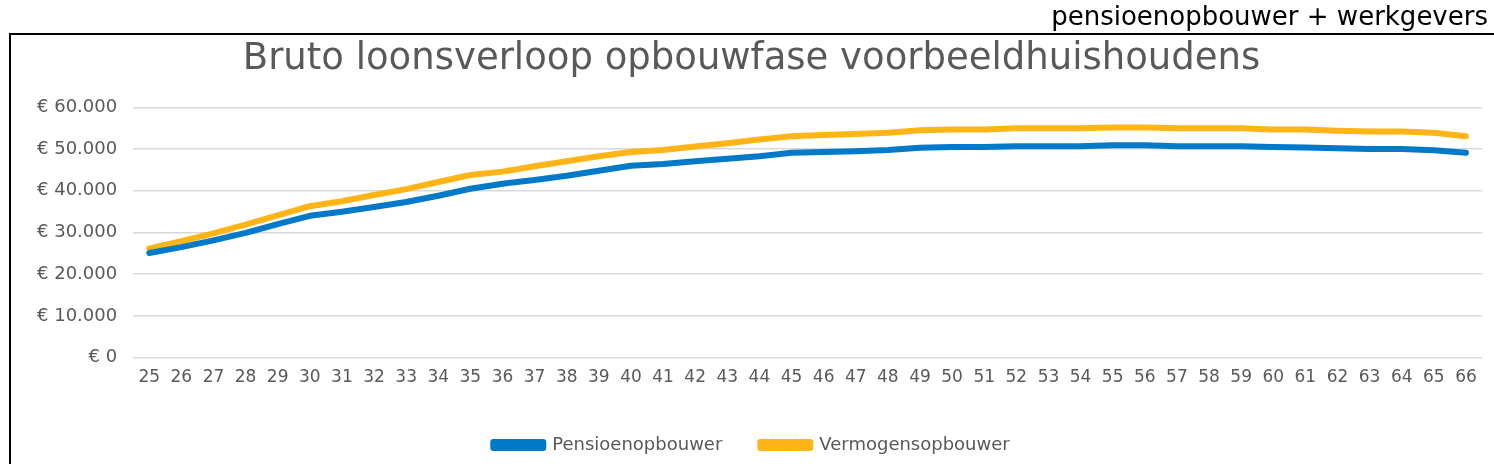  I want to click on legend-label: Pensioenopbouwer, so click(637, 443).